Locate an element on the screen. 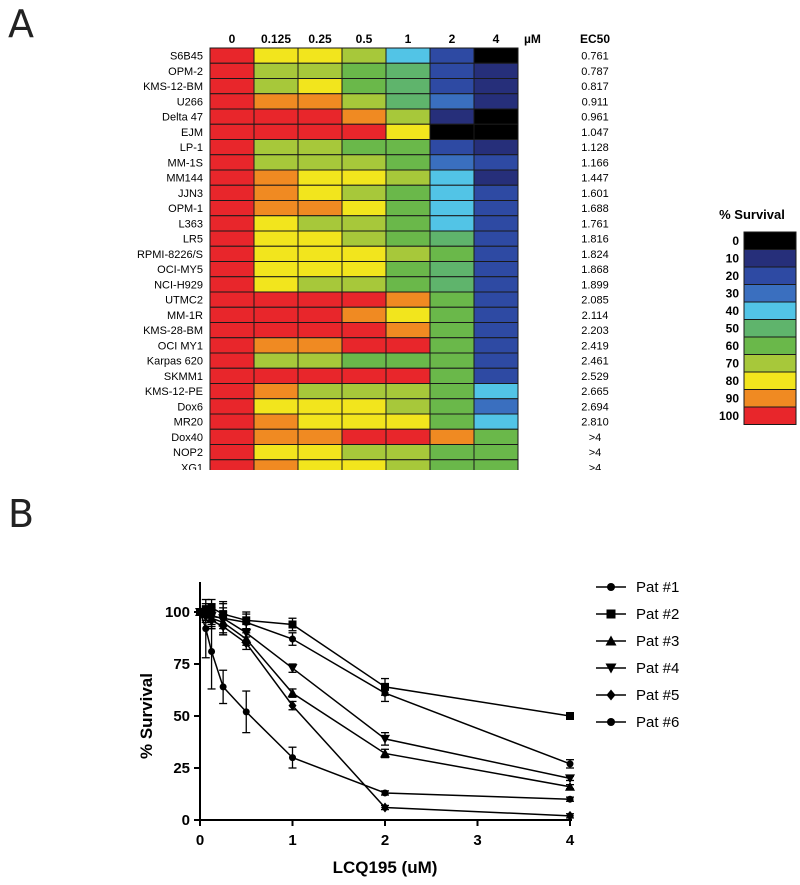 Image resolution: width=800 pixels, height=885 pixels. row-label: KMS-28-BM is located at coordinates (173, 331).